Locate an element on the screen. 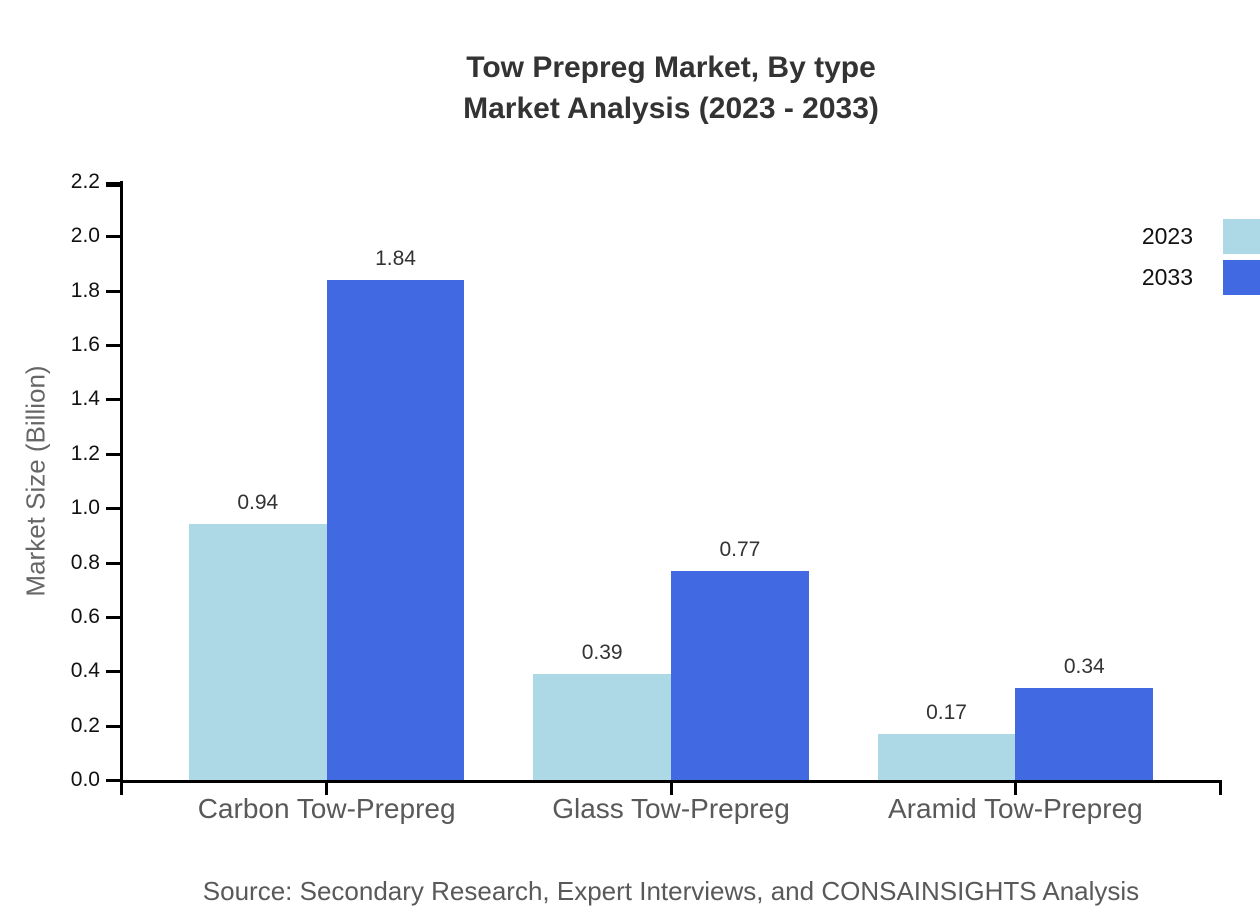 The image size is (1260, 920). y-tick-label: 1.8 is located at coordinates (85, 290).